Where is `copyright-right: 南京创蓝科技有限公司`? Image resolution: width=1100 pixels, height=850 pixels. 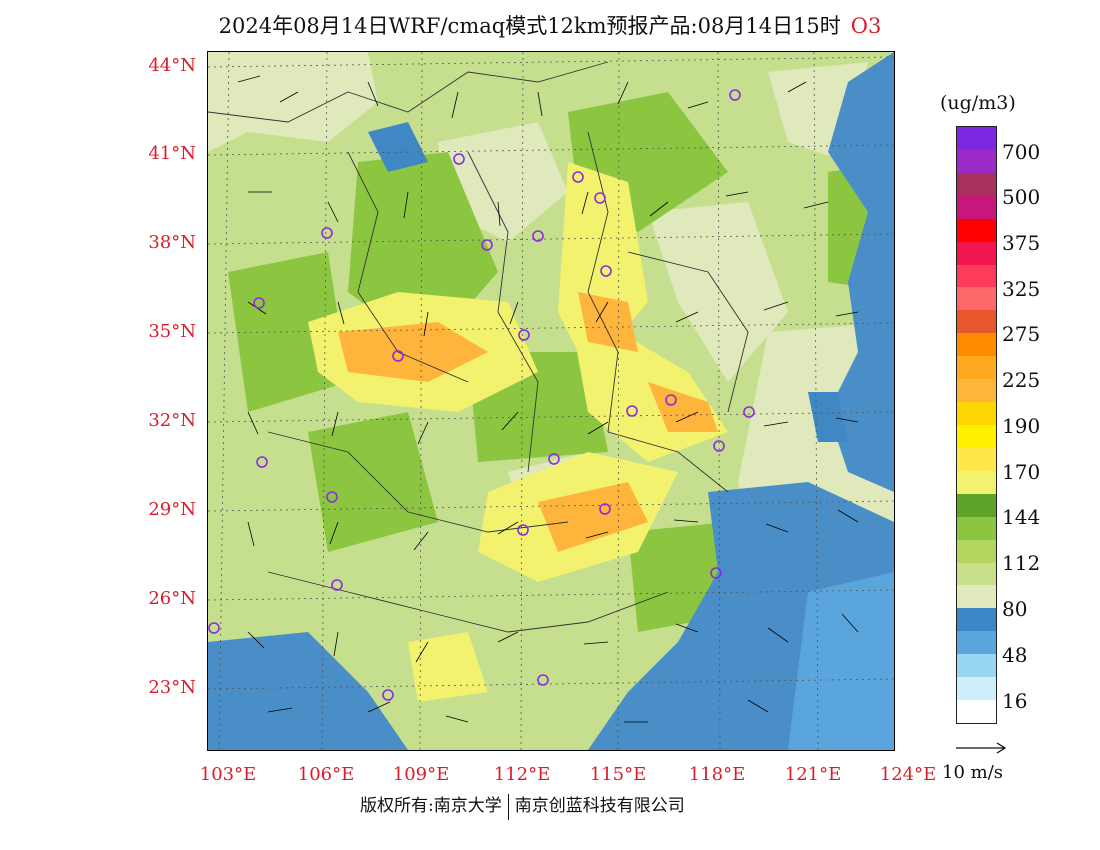
copyright-right: 南京创蓝科技有限公司 is located at coordinates (599, 806).